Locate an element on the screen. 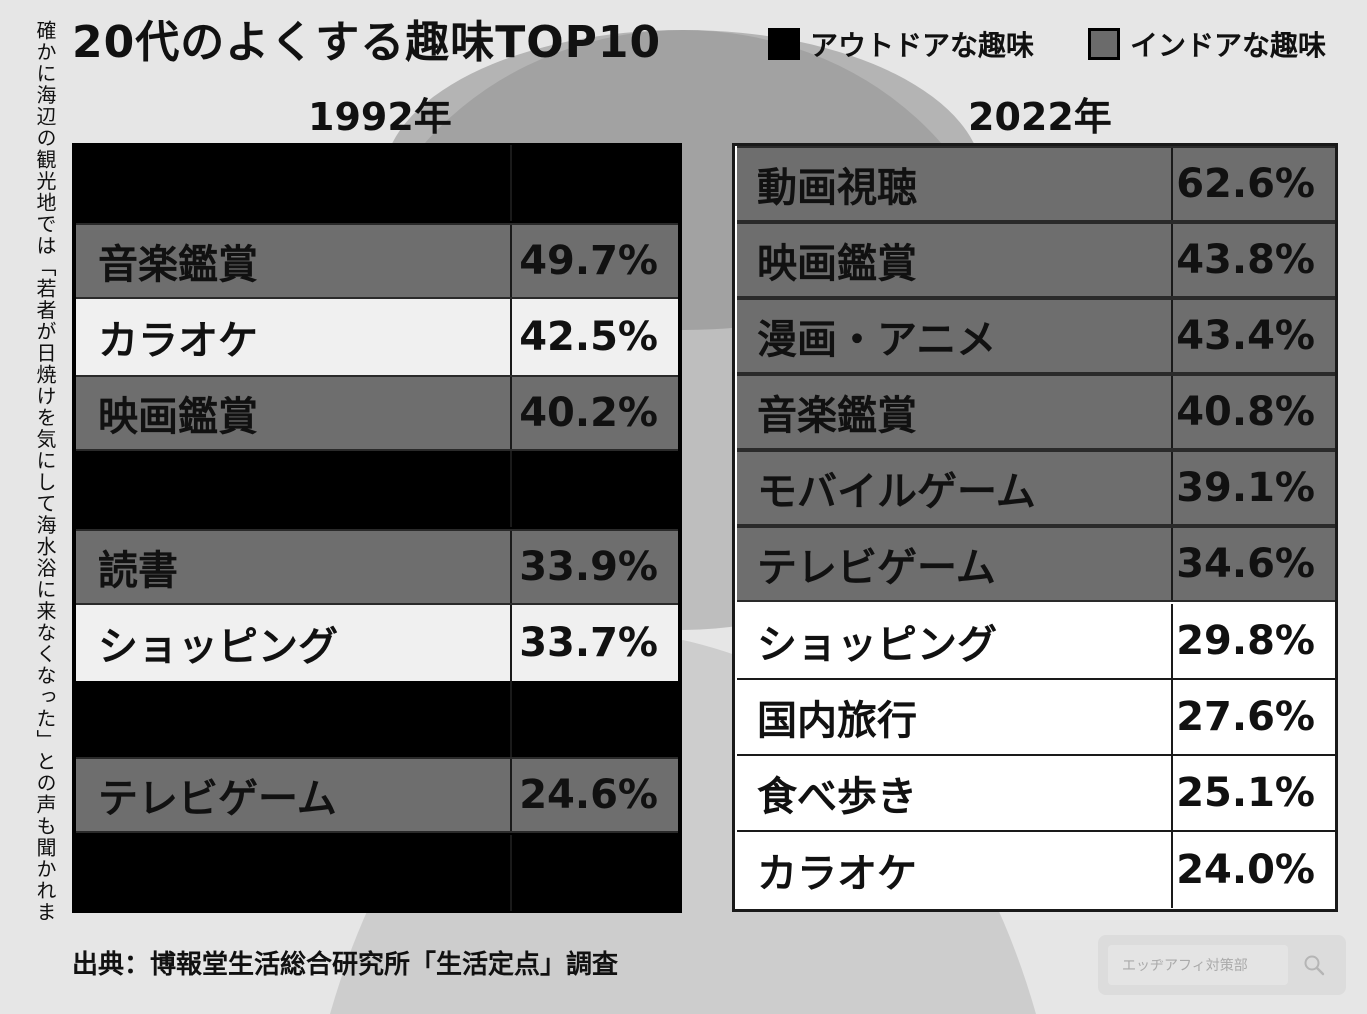 The height and width of the screenshot is (1014, 1367). search-button is located at coordinates (1314, 965).